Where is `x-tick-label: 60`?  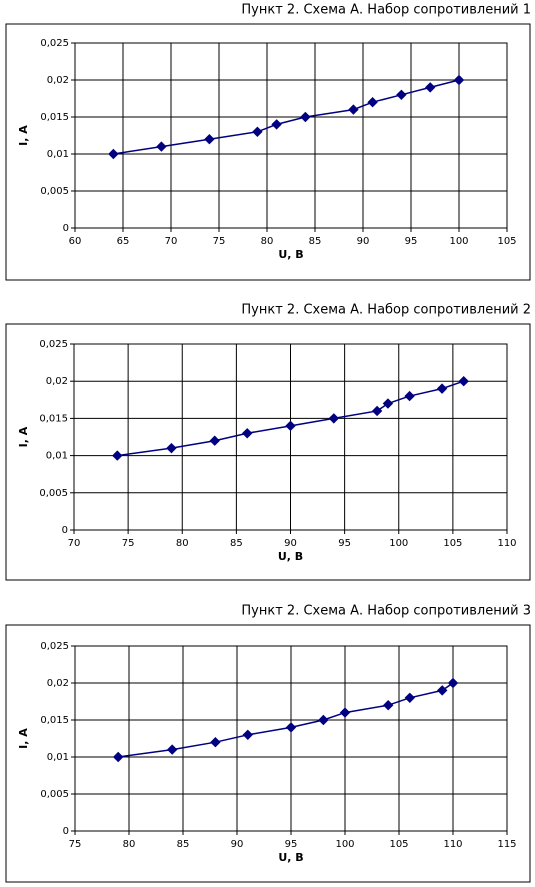 x-tick-label: 60 is located at coordinates (75, 241).